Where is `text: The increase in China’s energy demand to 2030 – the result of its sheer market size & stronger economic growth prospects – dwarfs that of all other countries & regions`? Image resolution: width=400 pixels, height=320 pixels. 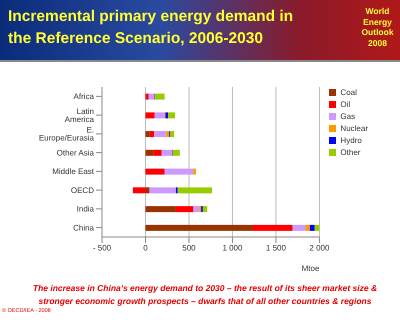
text: The increase in China’s energy demand to 2030 – the result of its sheer market size & stronger economic growth prospects – dwarfs that of all other countries & regions is located at coordinates (205, 295).